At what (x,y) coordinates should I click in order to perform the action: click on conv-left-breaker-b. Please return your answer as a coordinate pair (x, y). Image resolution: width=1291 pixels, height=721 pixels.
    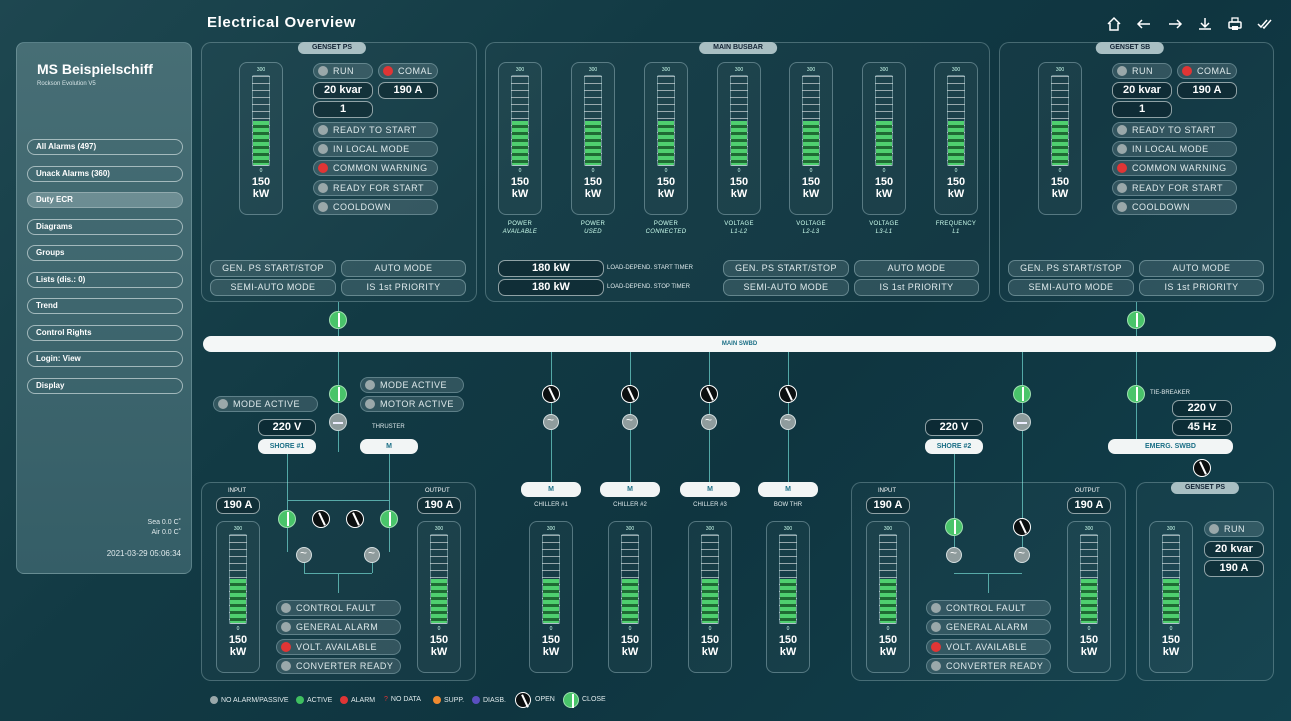
    Looking at the image, I should click on (321, 519).